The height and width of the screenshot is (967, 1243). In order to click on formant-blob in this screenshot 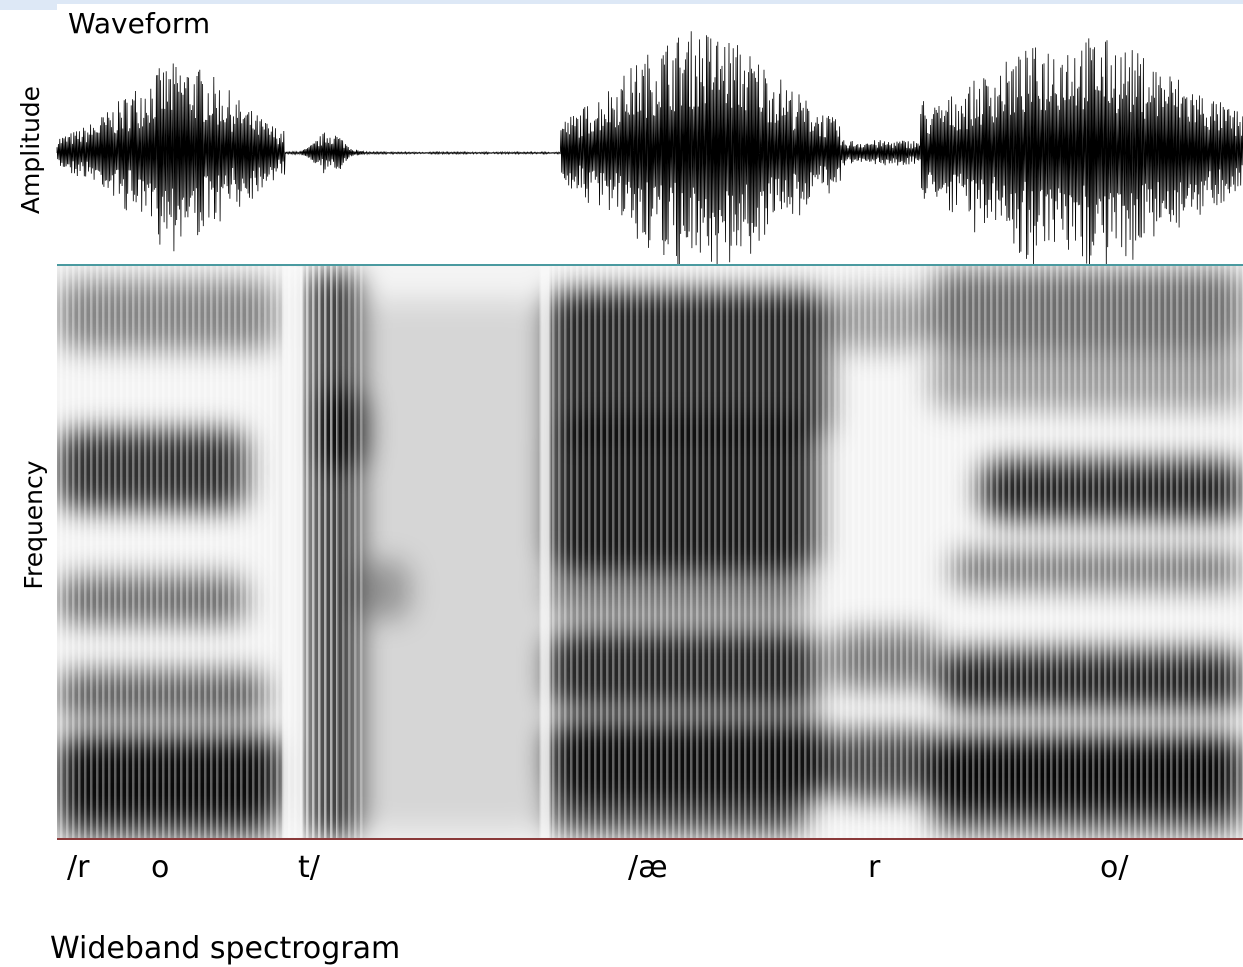, I will do `click(452, 565)`.